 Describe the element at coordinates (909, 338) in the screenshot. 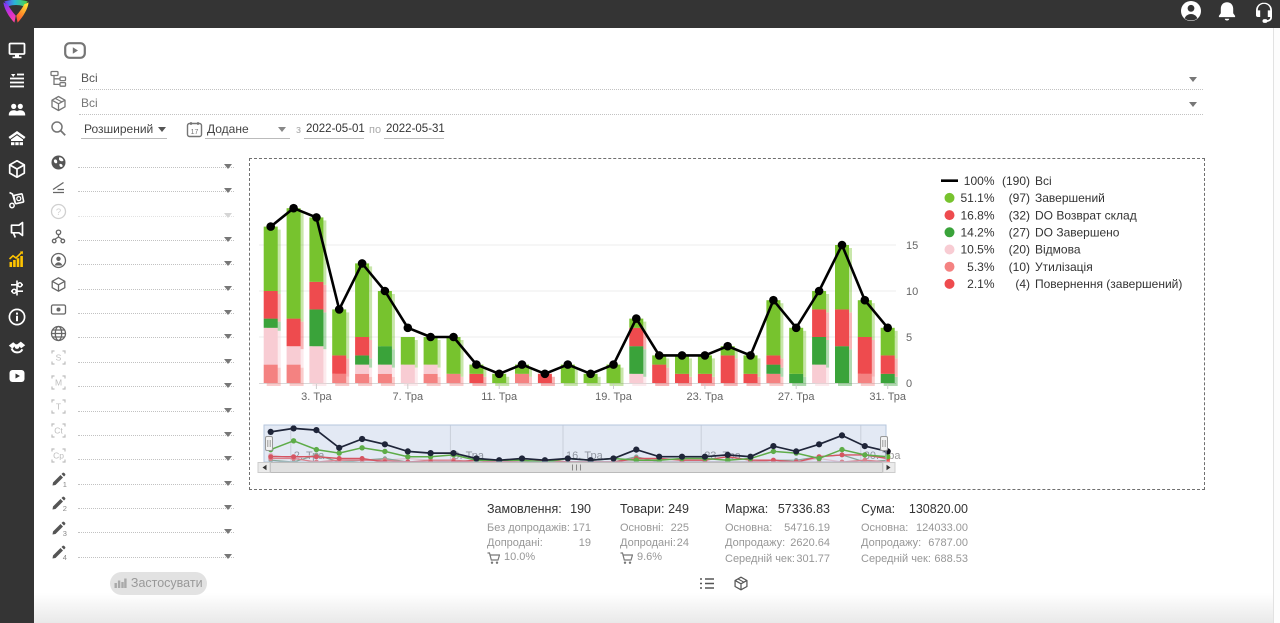

I see `svg-text: 5` at that location.